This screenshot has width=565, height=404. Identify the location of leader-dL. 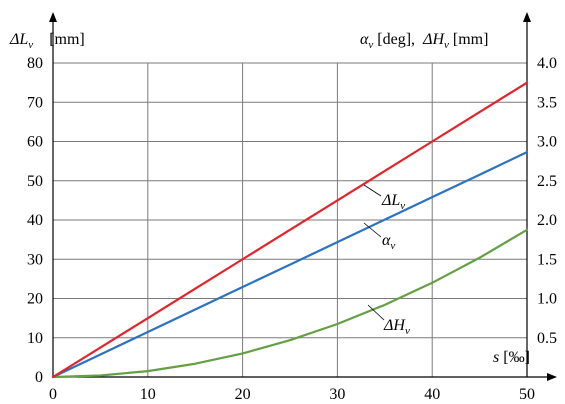
(372, 190).